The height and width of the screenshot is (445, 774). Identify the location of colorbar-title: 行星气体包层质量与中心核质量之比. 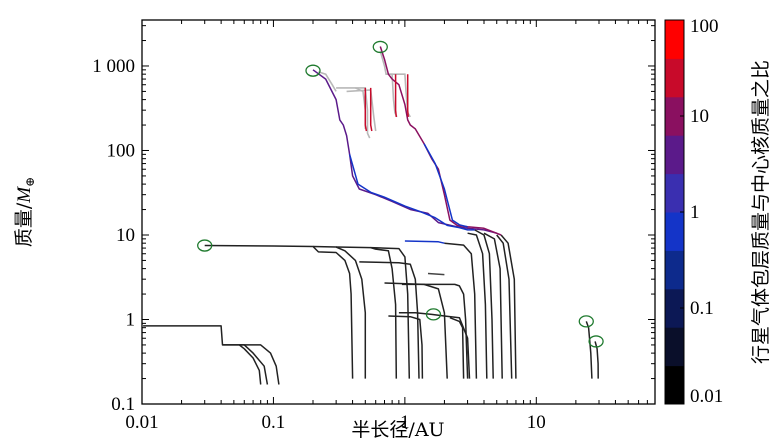
(761, 212).